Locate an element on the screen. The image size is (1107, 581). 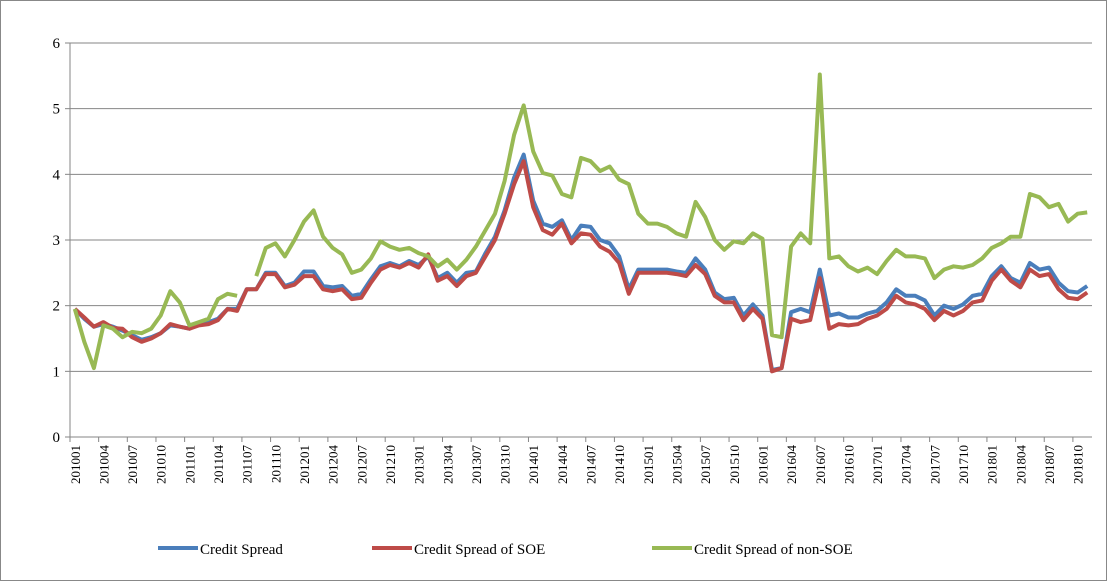
x-tick-label: 201807 is located at coordinates (1049, 465).